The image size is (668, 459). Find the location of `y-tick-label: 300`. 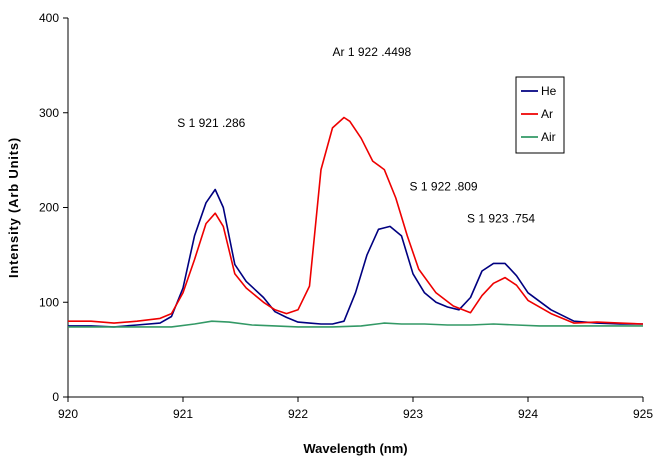

y-tick-label: 300 is located at coordinates (49, 113).